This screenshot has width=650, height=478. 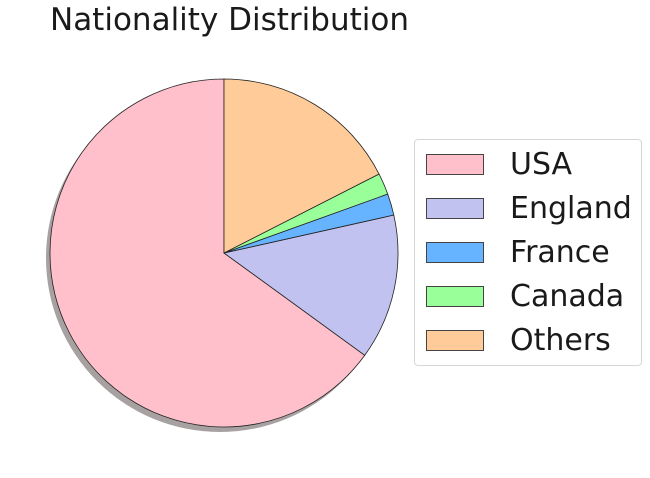 What do you see at coordinates (455, 164) in the screenshot?
I see `legend-swatch-usa` at bounding box center [455, 164].